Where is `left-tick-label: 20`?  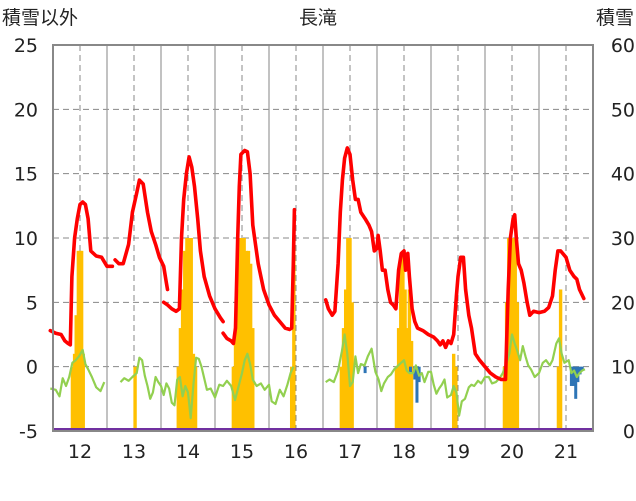 left-tick-label: 20 is located at coordinates (26, 110).